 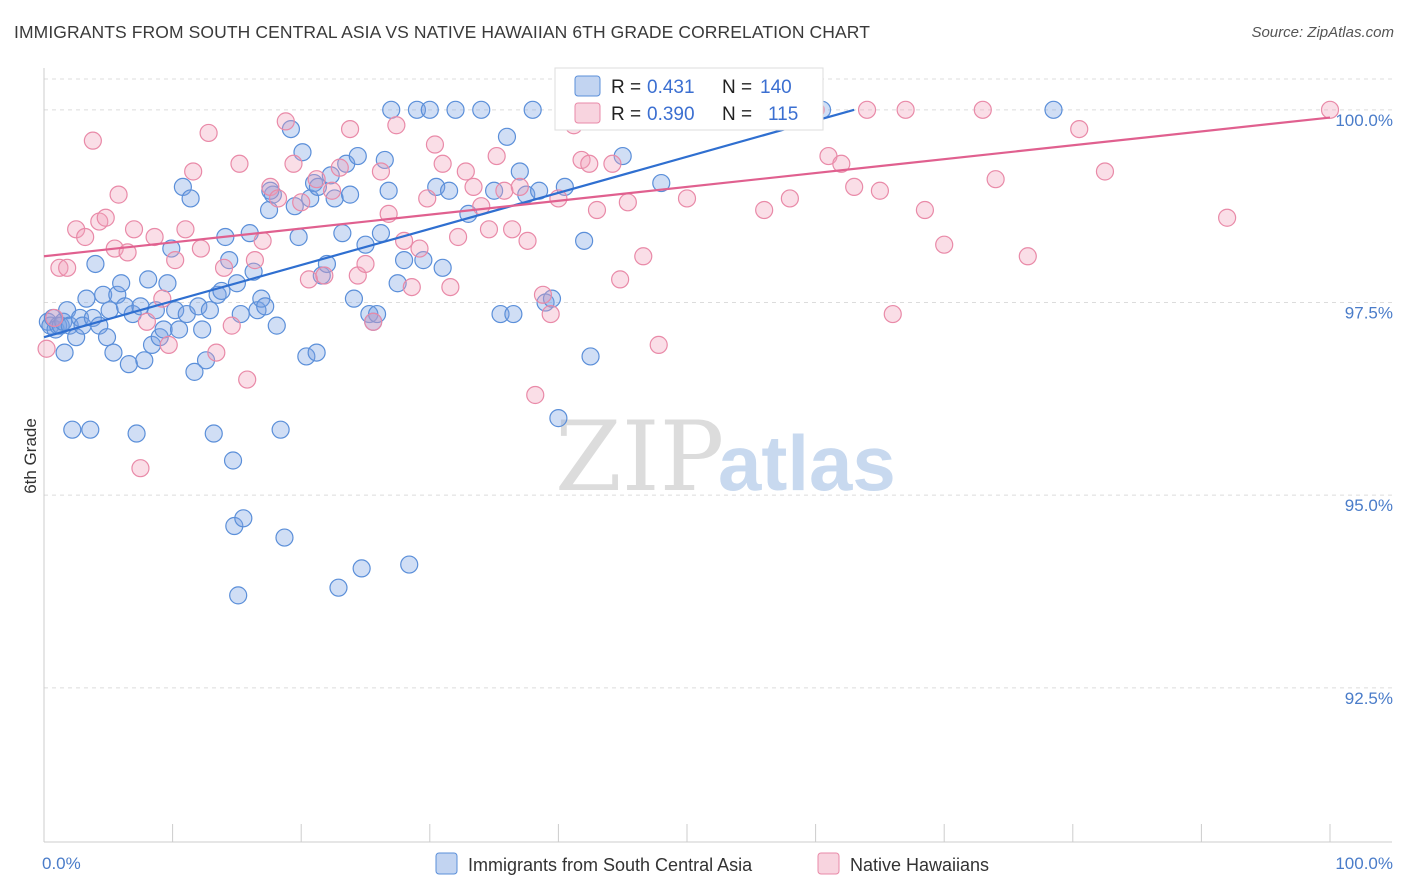 What do you see at coordinates (1369, 505) in the screenshot?
I see `y-tick-label-1: 95.0%` at bounding box center [1369, 505].